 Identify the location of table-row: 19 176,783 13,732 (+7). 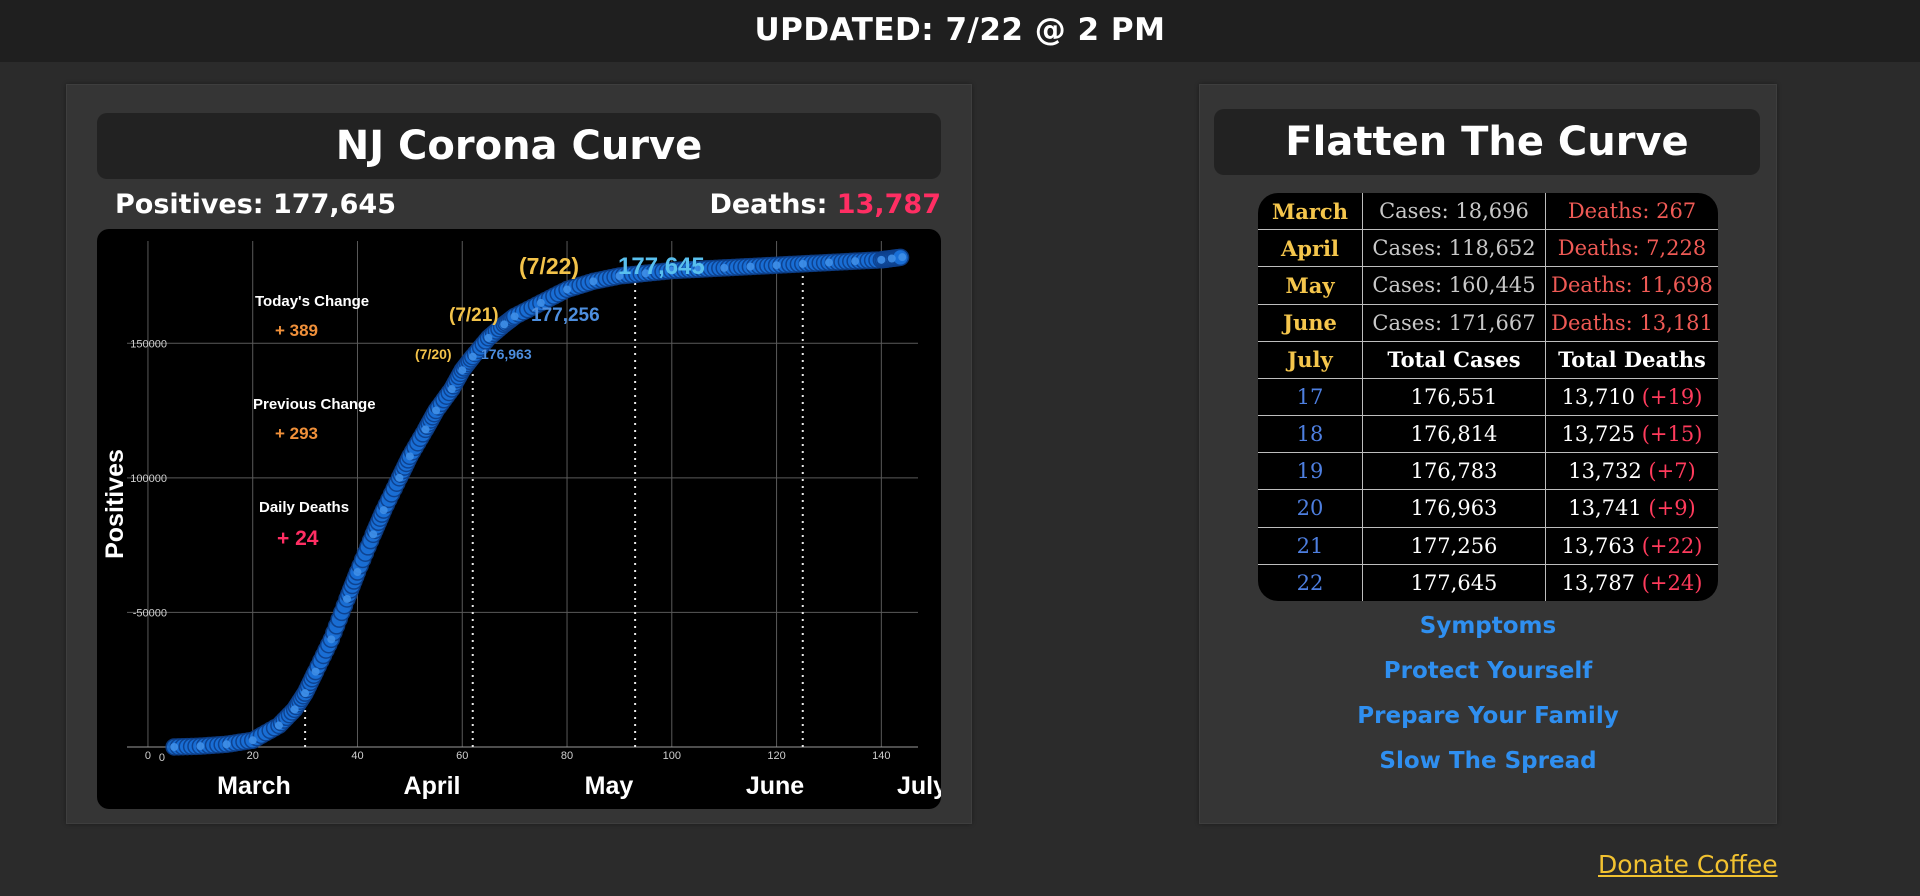
(1488, 472).